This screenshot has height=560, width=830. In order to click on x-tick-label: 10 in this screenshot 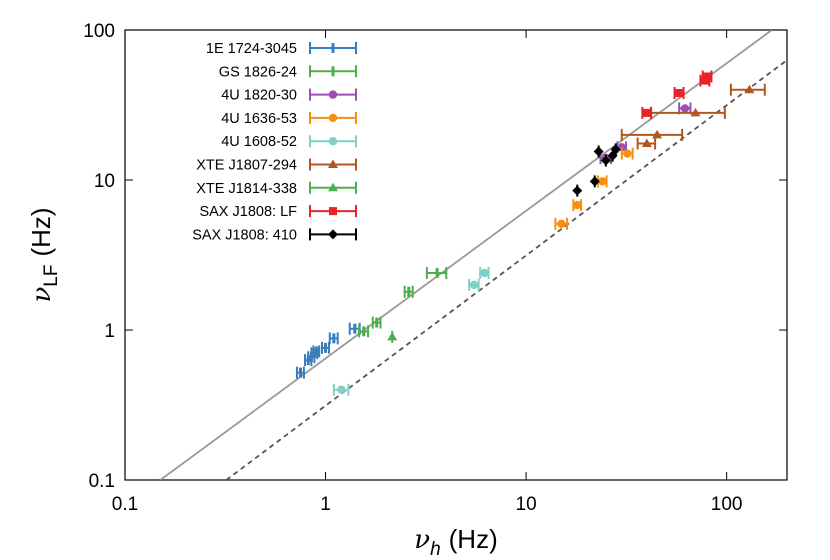, I will do `click(526, 504)`.